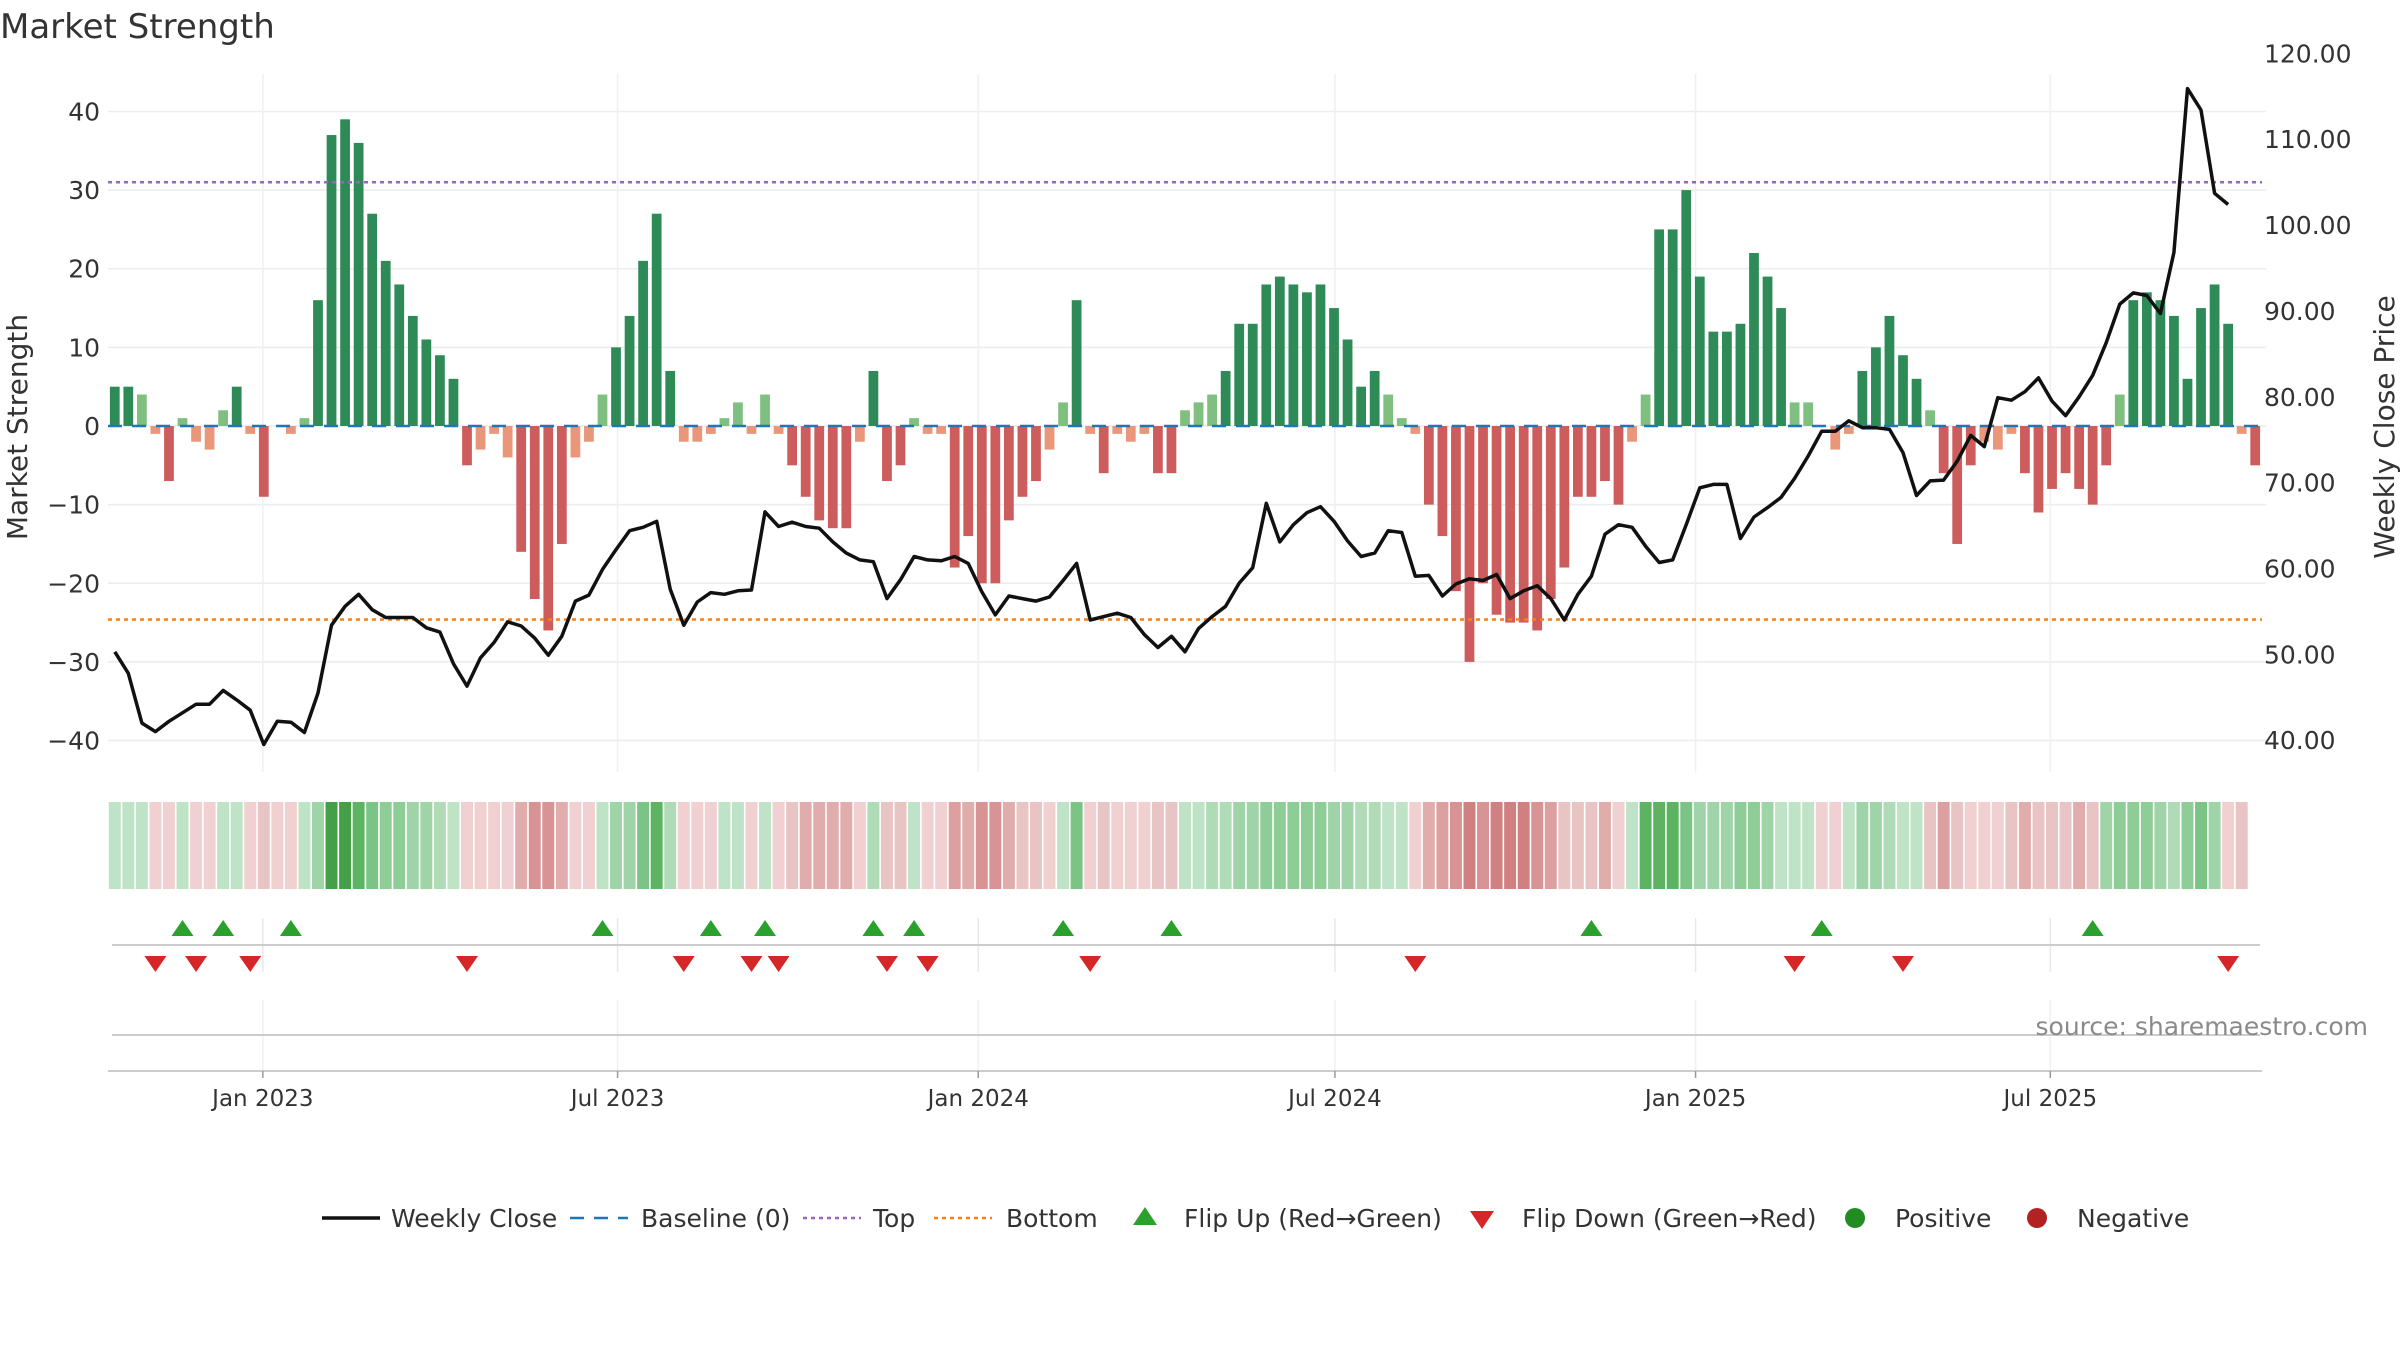  I want to click on legend-negative-swatch, so click(2037, 1218).